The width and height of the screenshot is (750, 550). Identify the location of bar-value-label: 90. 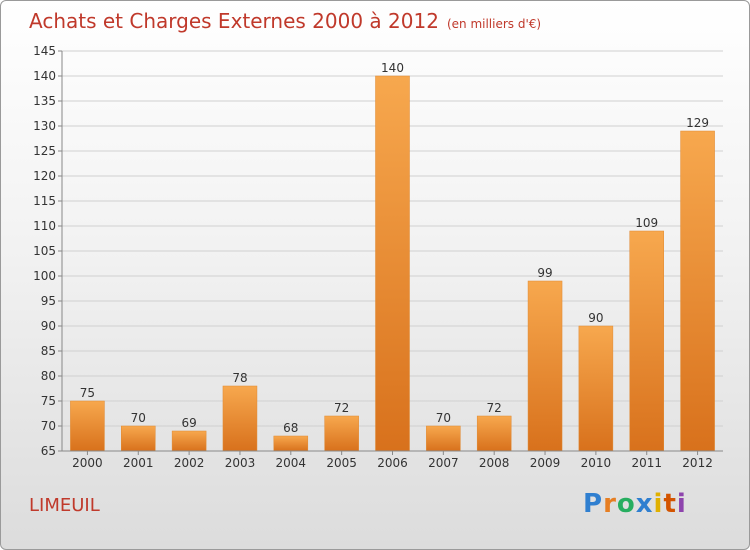
(595, 318).